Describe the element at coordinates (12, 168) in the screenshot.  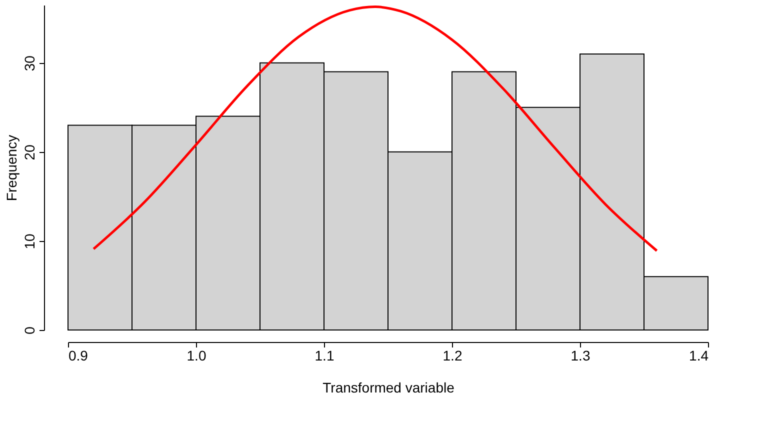
I see `y-axis-title: Frequency` at that location.